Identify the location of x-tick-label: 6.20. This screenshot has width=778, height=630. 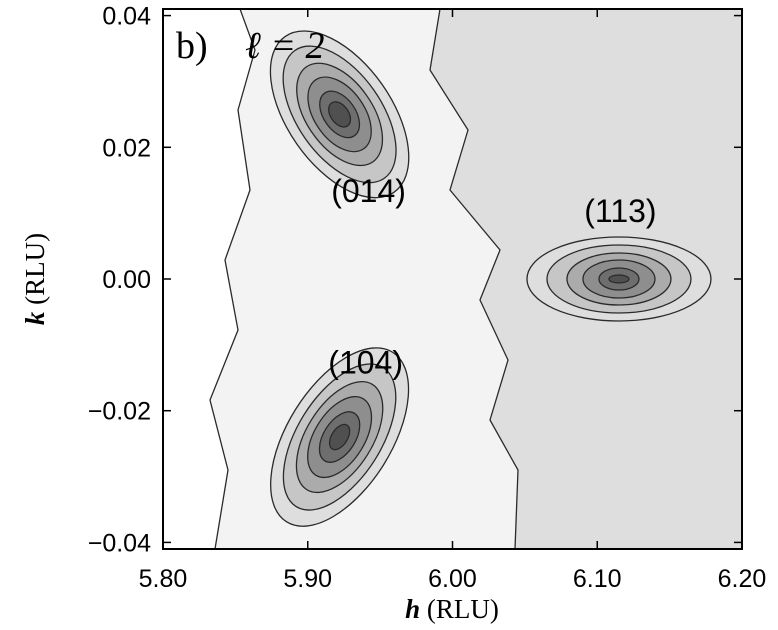
(742, 579).